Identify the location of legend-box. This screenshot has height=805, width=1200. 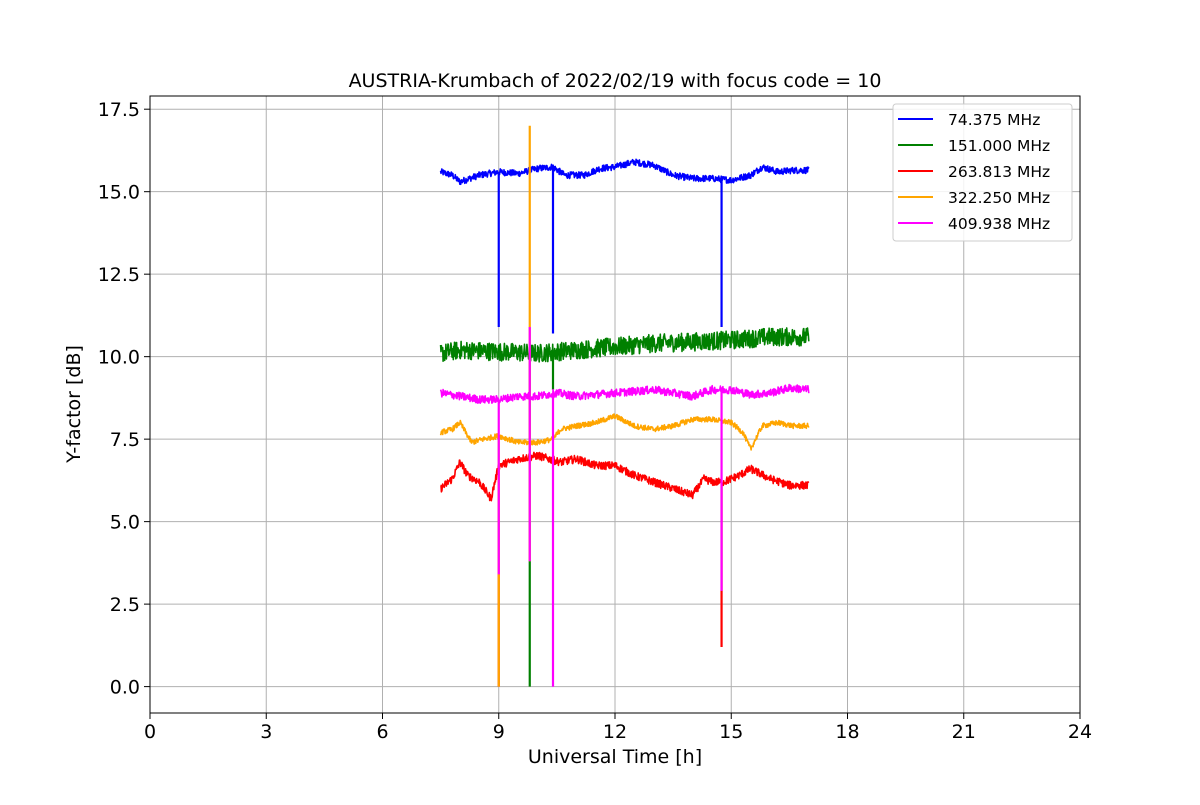
(982, 172).